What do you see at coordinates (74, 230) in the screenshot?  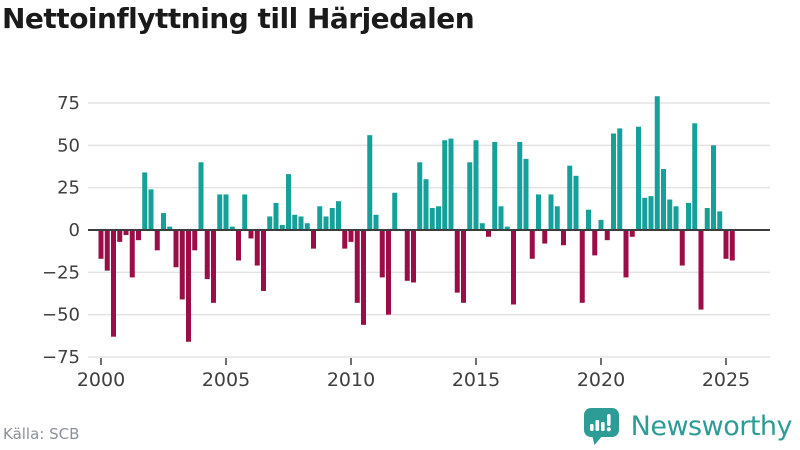 I see `y-tick-label: 0` at bounding box center [74, 230].